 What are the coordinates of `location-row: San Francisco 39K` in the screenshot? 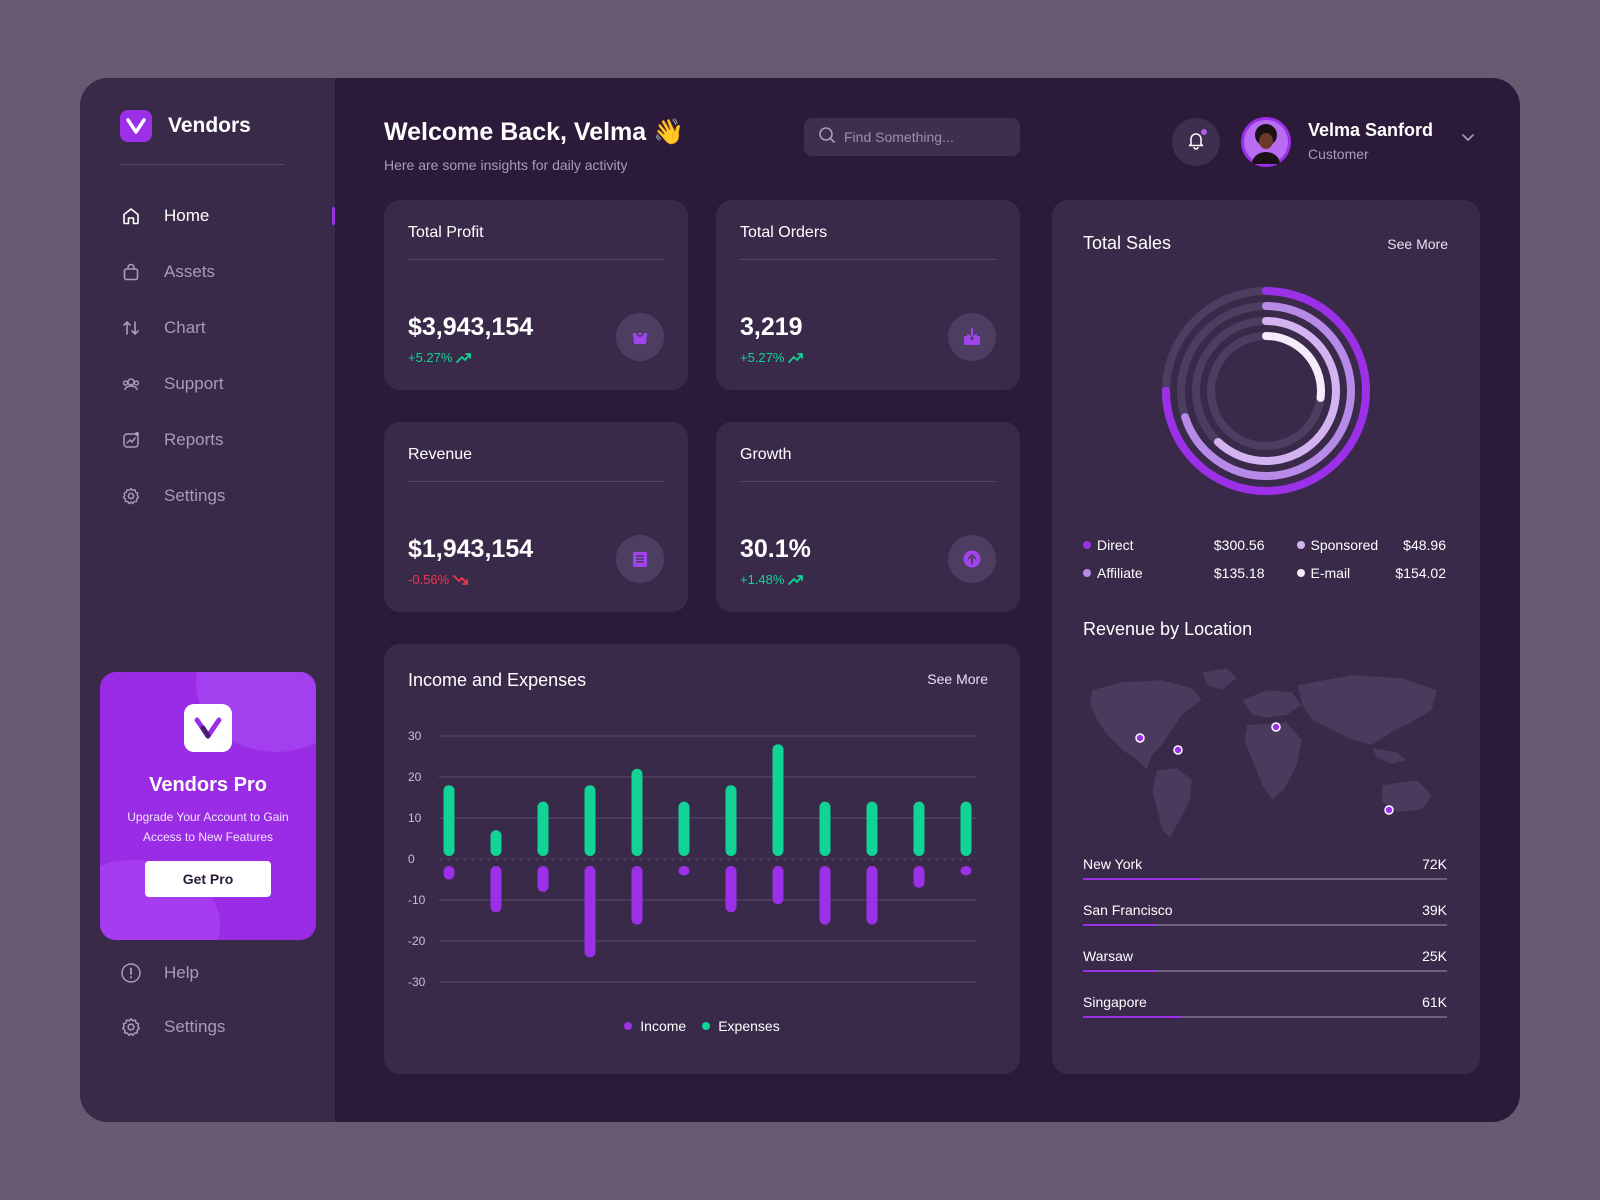 It's located at (1265, 925).